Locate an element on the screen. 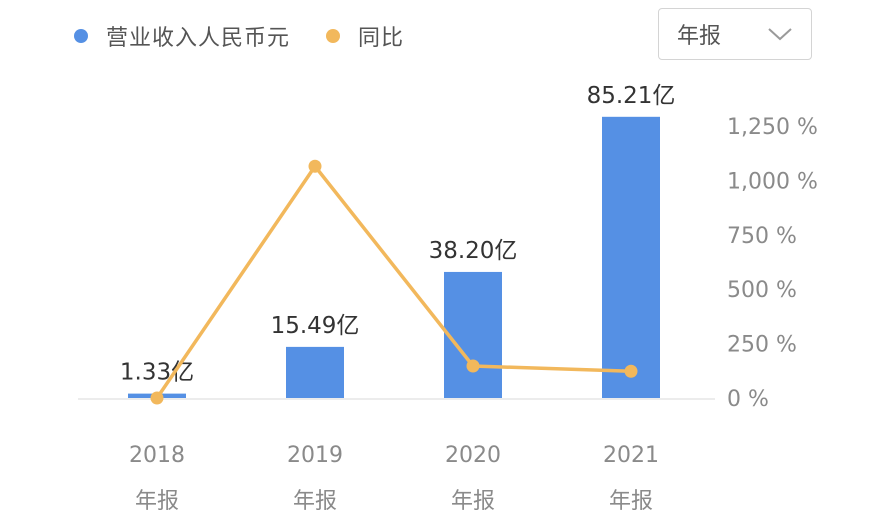  period-select: 年报 is located at coordinates (735, 34).